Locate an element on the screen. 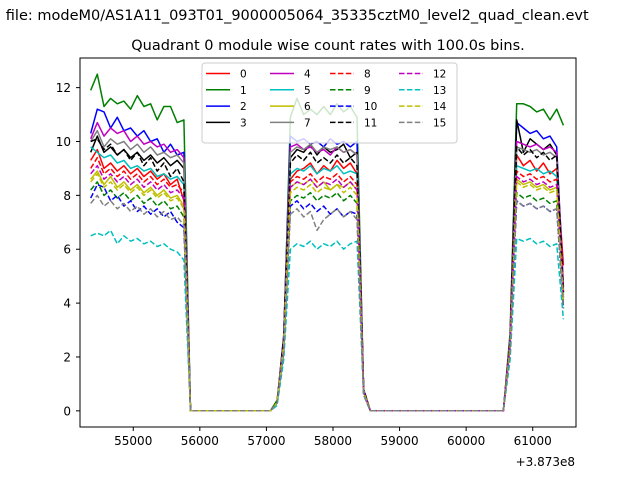 This screenshot has width=640, height=480. x-tick-label: 55000 is located at coordinates (133, 441).